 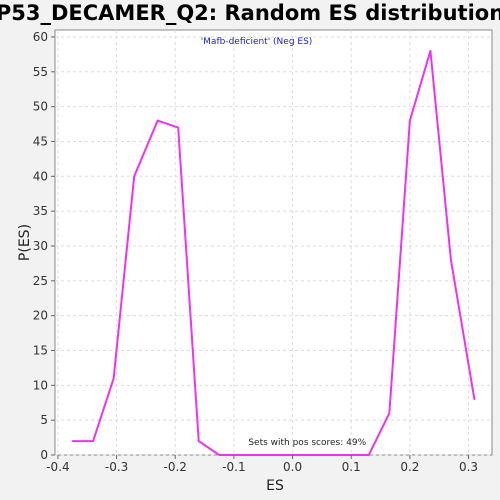 What do you see at coordinates (25, 242) in the screenshot?
I see `y-axis-label: P(ES)` at bounding box center [25, 242].